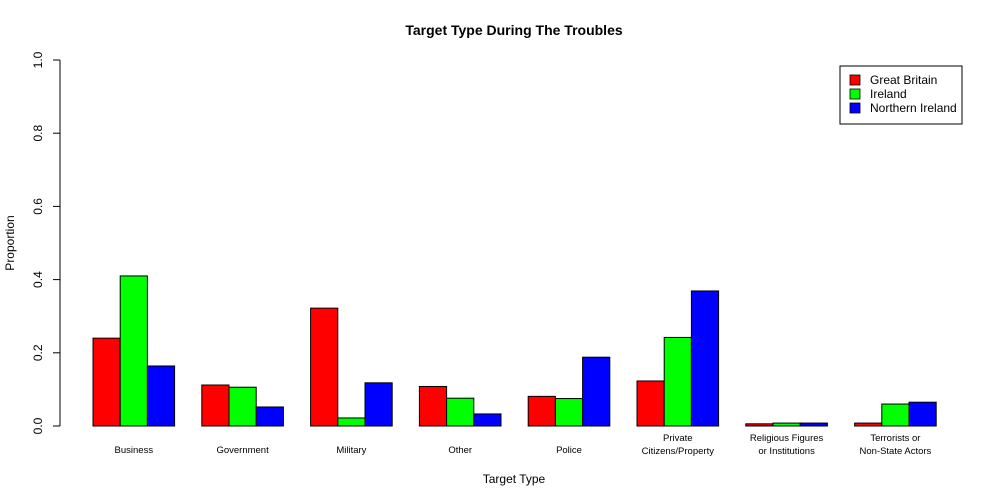 The image size is (1000, 500). Describe the element at coordinates (787, 438) in the screenshot. I see `x-tick-label: Religious Figures` at that location.